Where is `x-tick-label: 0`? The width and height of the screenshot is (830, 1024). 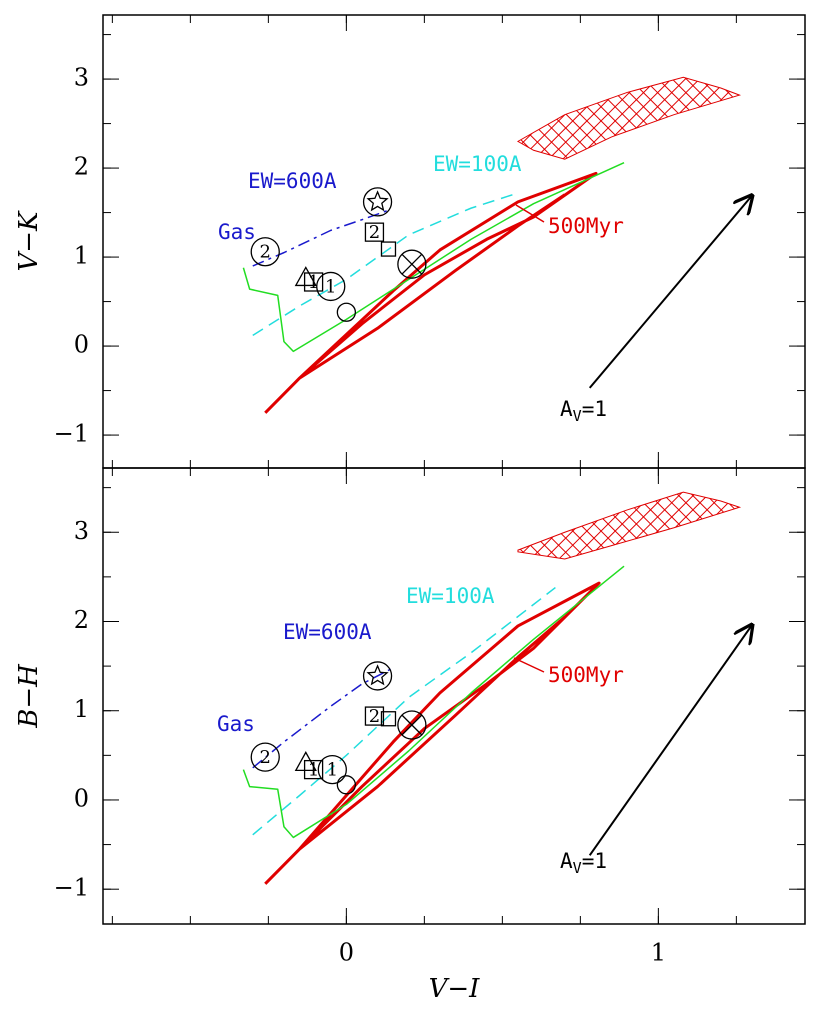
x-tick-label: 0 is located at coordinates (346, 953).